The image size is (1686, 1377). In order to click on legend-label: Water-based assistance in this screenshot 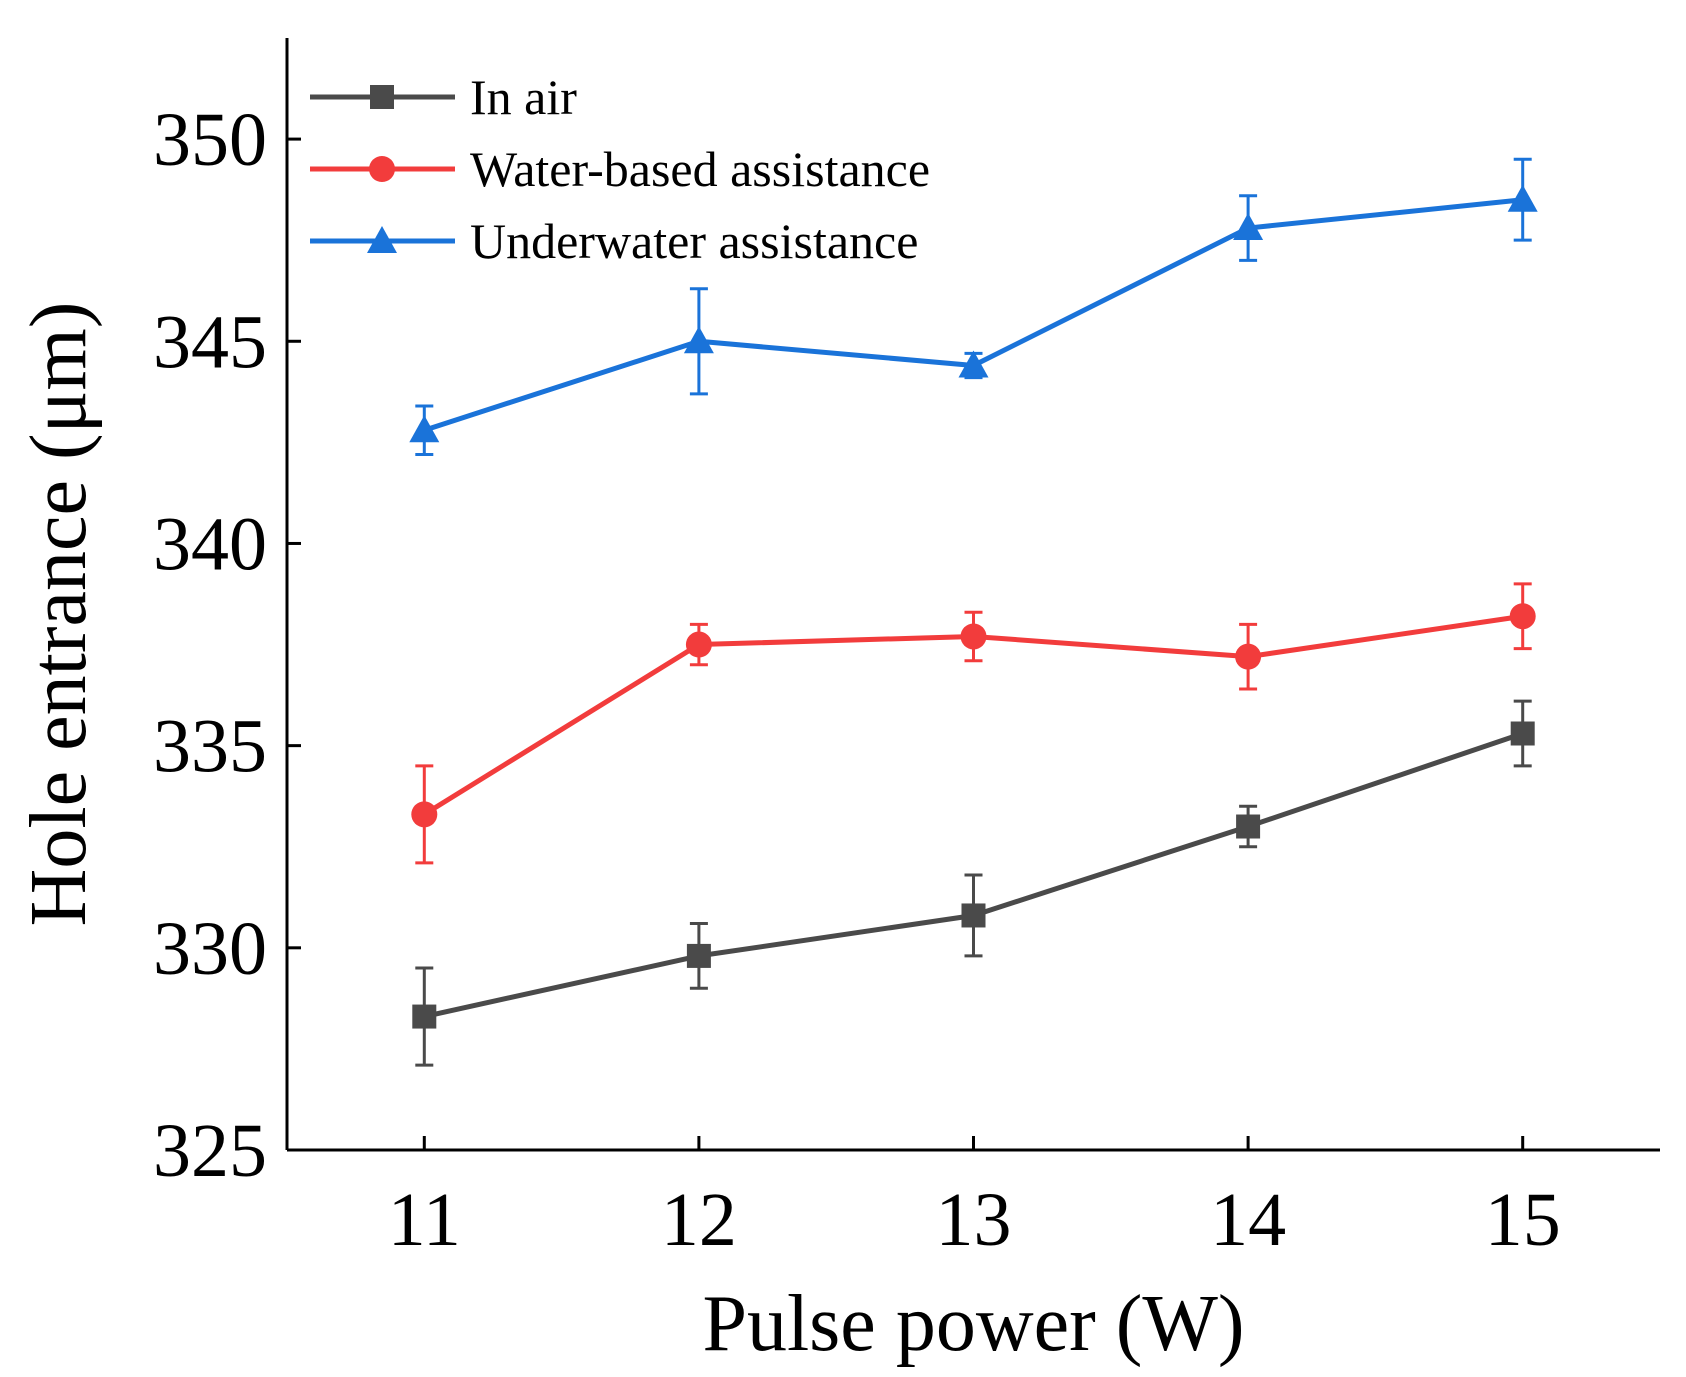, I will do `click(700, 169)`.